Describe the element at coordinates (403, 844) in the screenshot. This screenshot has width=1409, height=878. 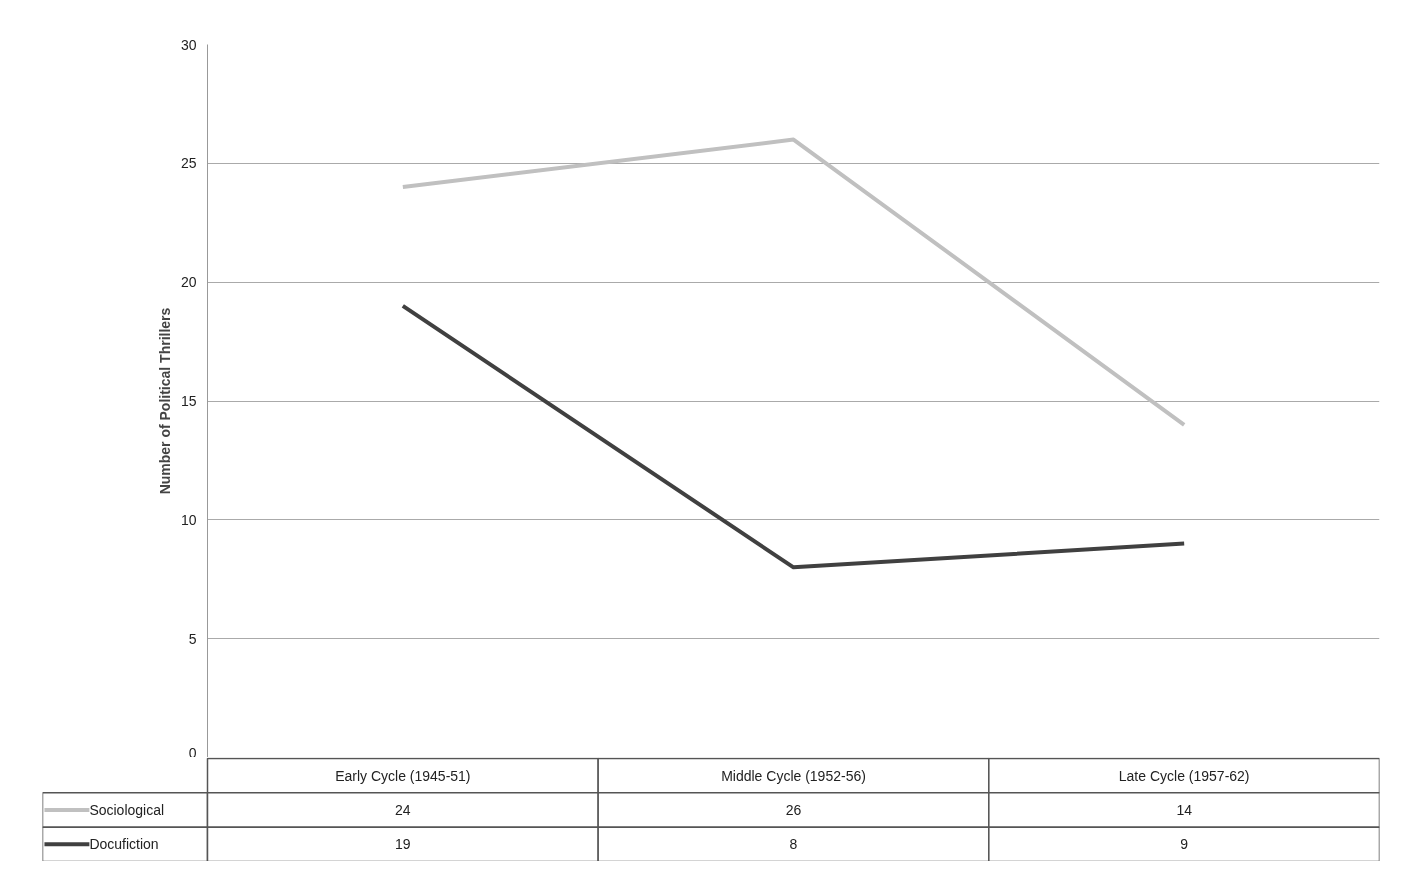
I see `data-label: 19` at that location.